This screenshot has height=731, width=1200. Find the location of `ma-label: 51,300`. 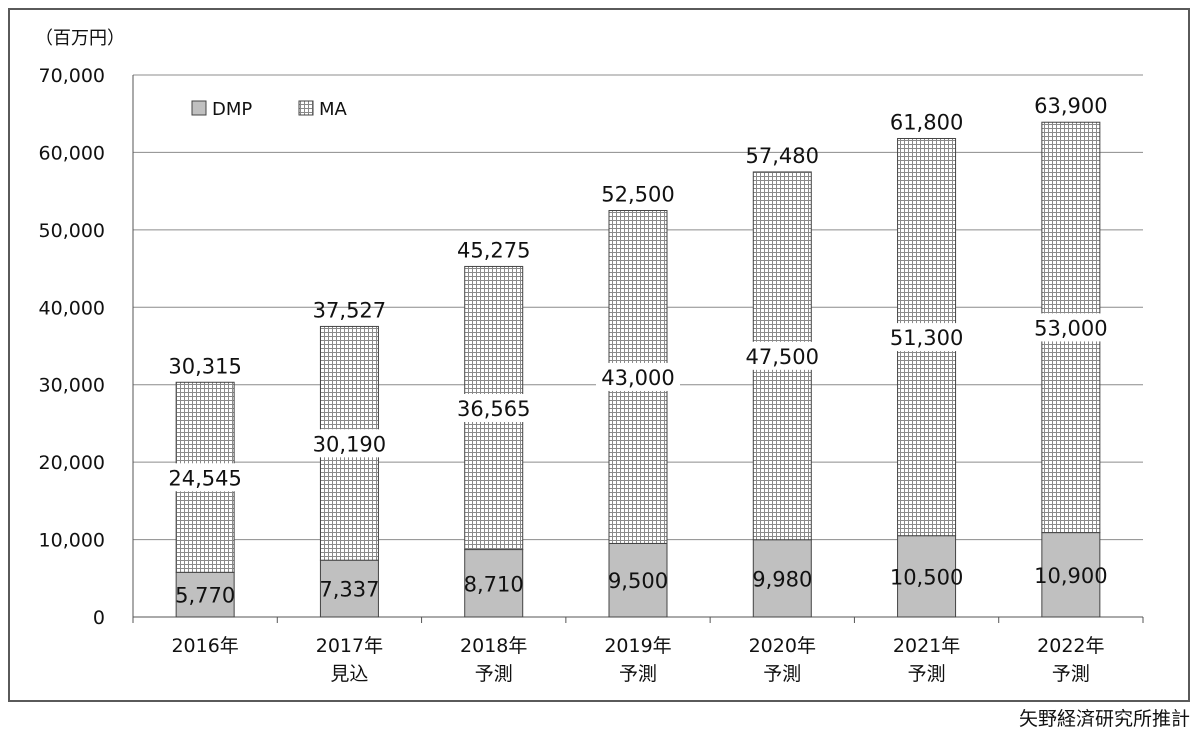

ma-label: 51,300 is located at coordinates (926, 338).